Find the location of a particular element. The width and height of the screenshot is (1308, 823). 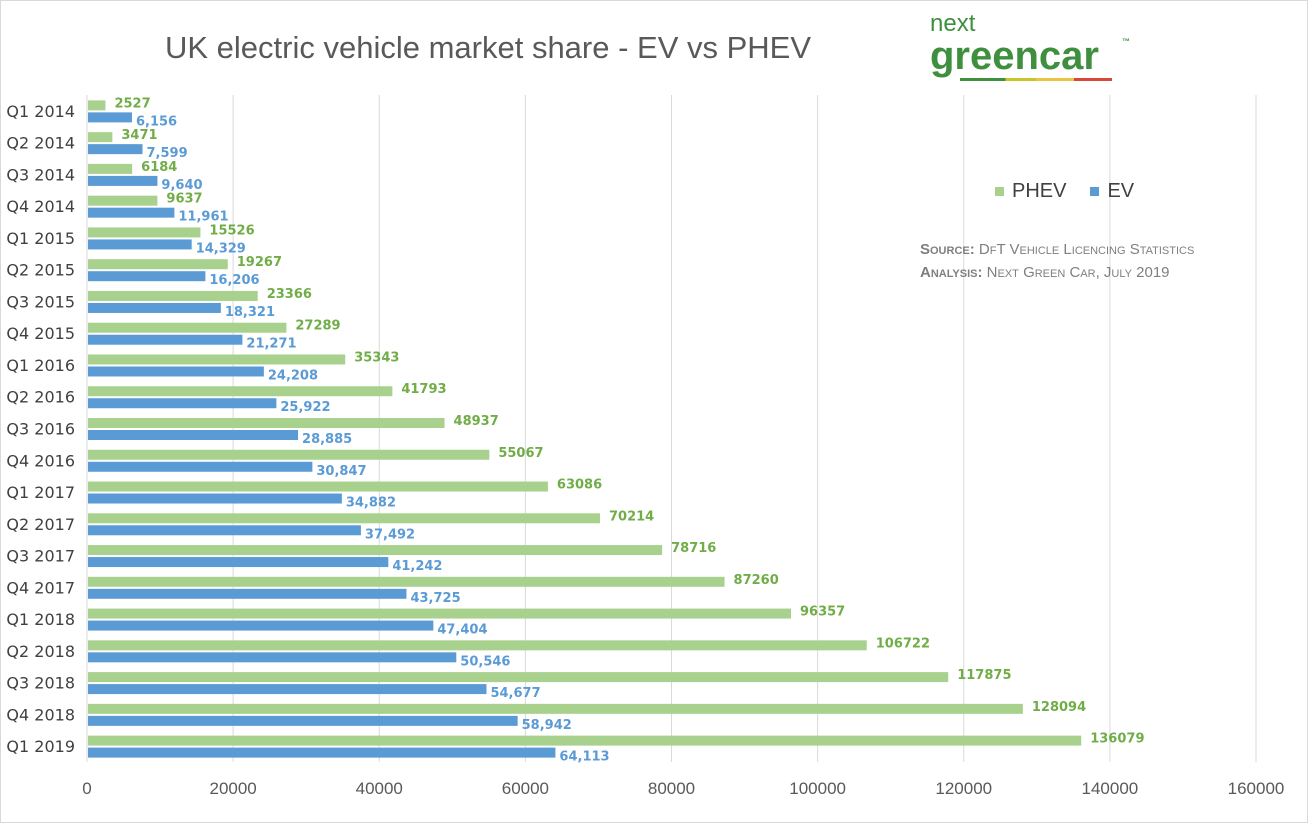

y-tick-label: Q1 2014 is located at coordinates (40, 111).